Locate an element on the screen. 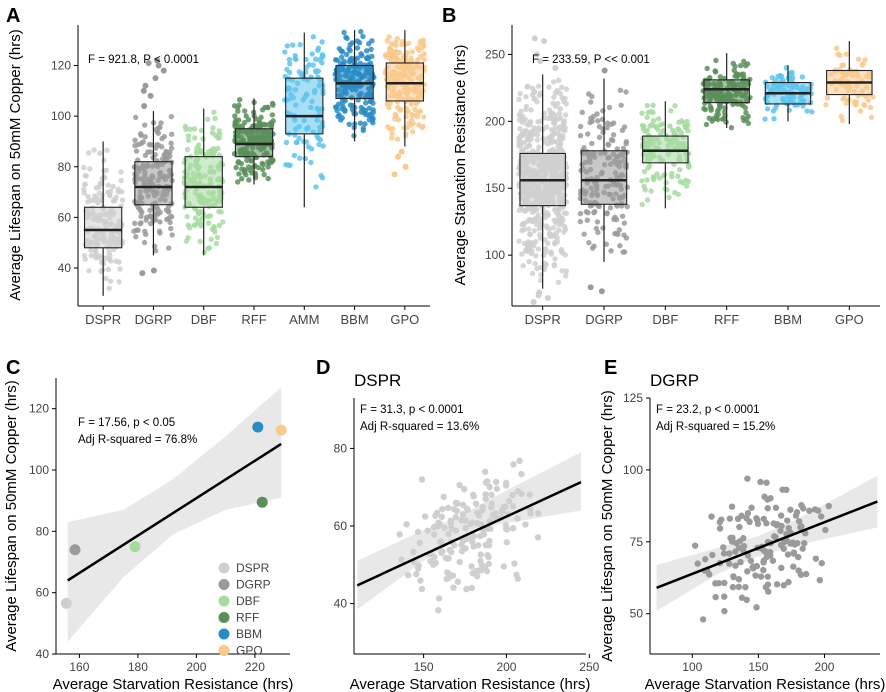 The width and height of the screenshot is (886, 692). panel-title: DGRP is located at coordinates (674, 380).